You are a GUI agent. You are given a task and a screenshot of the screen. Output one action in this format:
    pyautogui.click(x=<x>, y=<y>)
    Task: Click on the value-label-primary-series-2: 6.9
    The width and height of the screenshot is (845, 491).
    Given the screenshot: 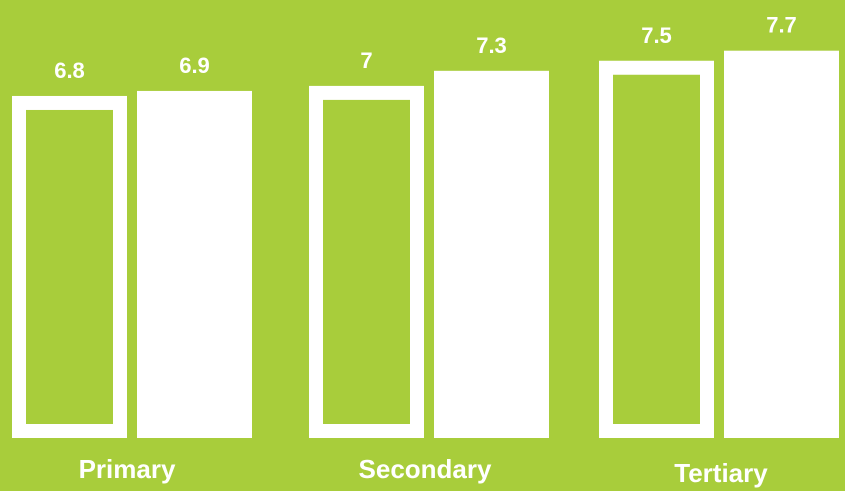 What is the action you would take?
    pyautogui.click(x=194, y=65)
    